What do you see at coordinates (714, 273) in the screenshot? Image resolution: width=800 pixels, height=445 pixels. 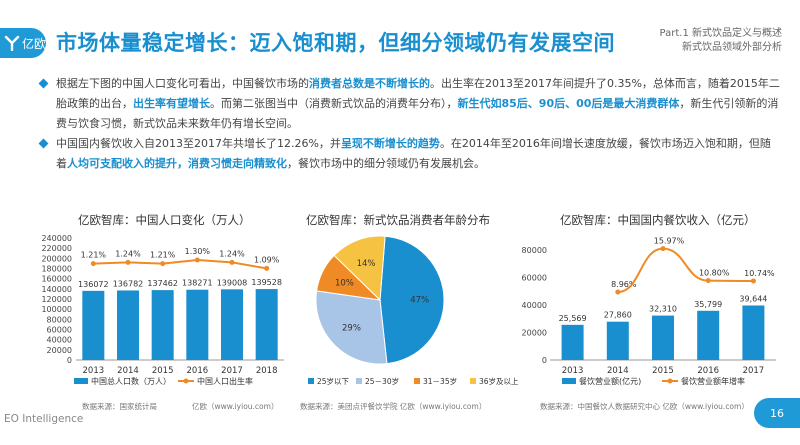 I see `growth-value-label: 10.80%` at bounding box center [714, 273].